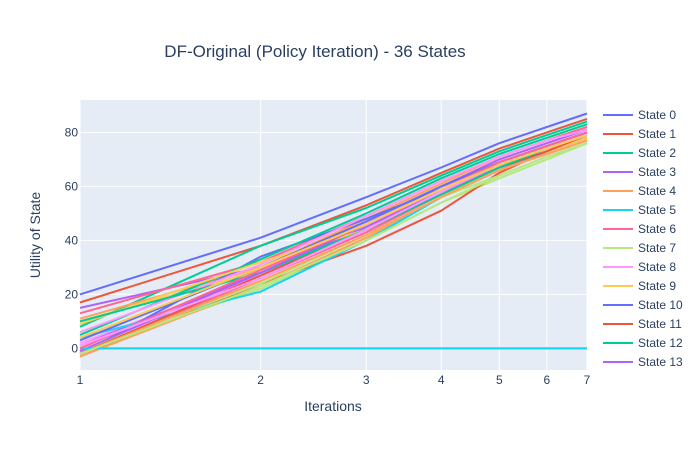 The width and height of the screenshot is (700, 450). I want to click on x-tick-labels: 1 2 3 4 5 6 7, so click(334, 380).